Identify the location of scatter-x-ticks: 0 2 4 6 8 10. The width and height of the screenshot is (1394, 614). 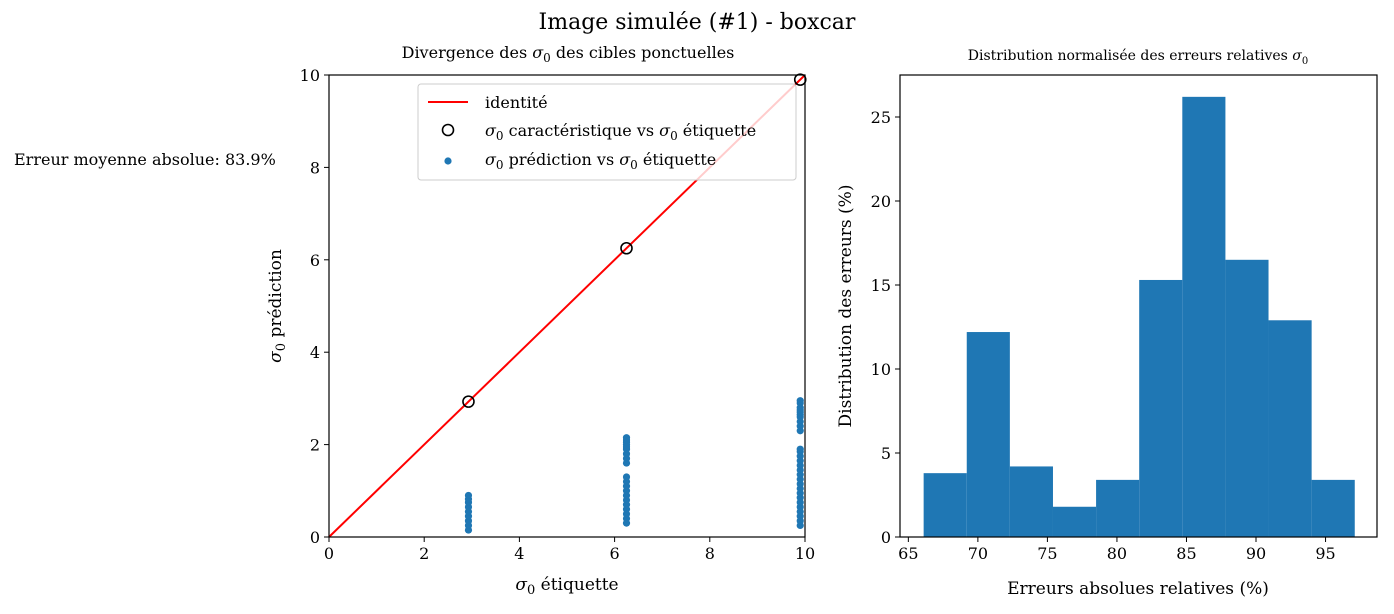
(569, 550).